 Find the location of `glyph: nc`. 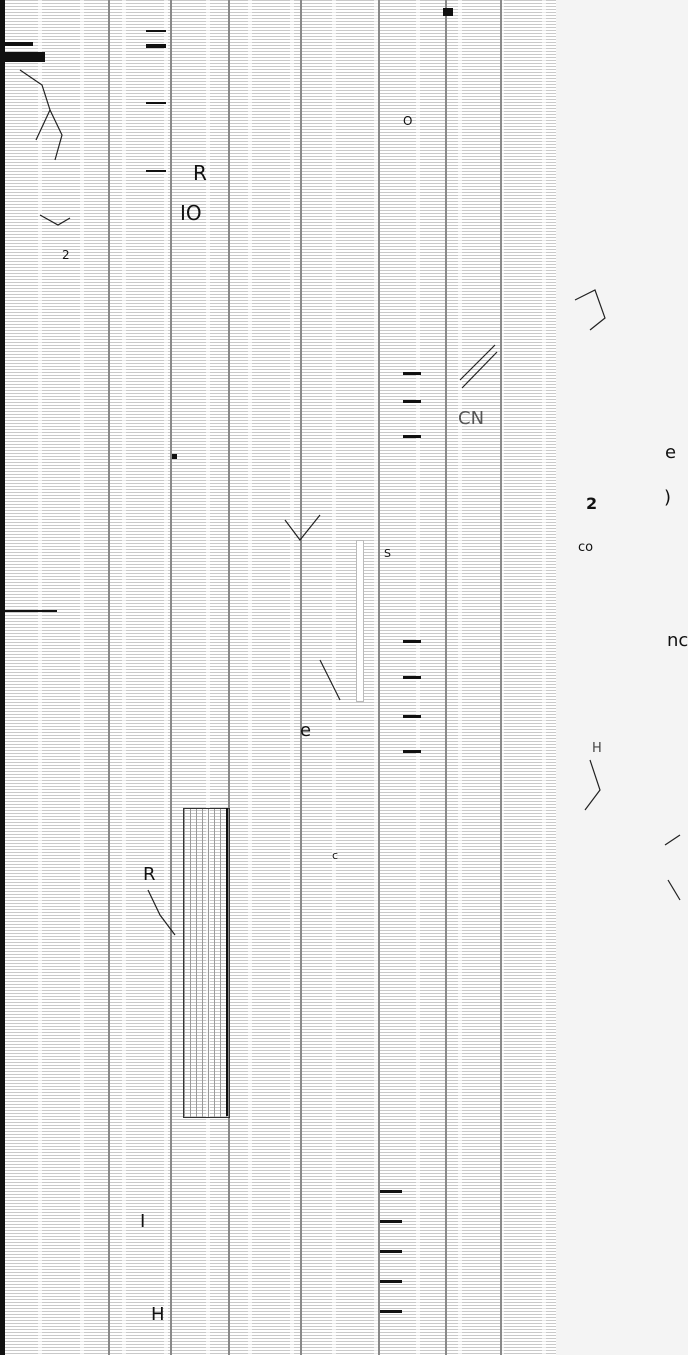

glyph: nc is located at coordinates (677, 640).